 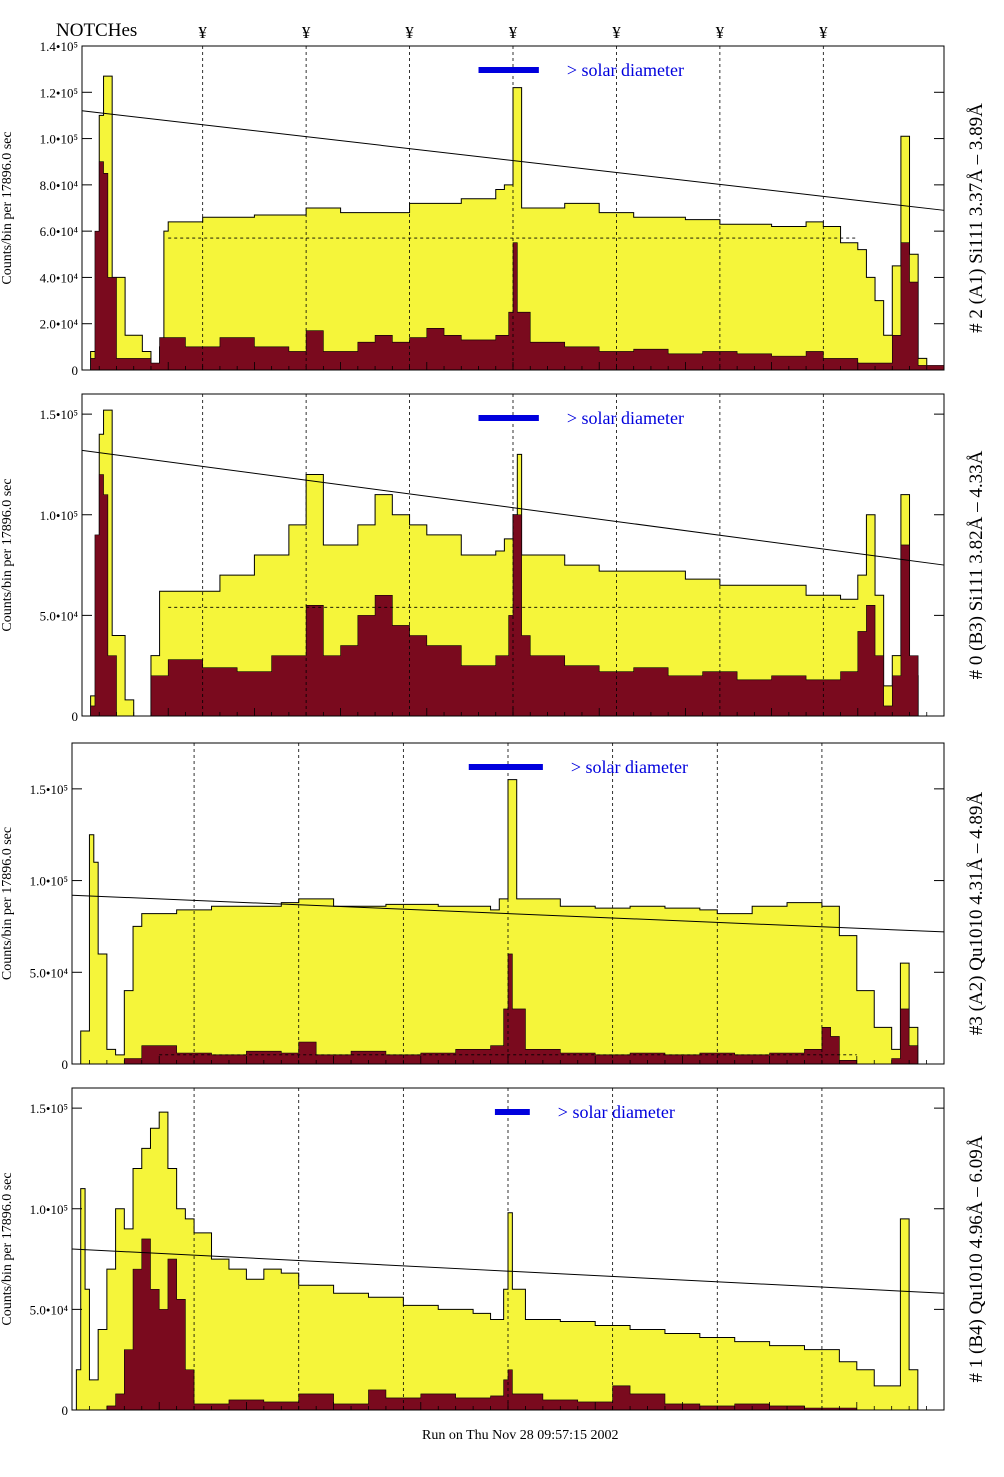 I want to click on ytick-label-1-3: 1.5•10⁵, so click(x=59, y=414).